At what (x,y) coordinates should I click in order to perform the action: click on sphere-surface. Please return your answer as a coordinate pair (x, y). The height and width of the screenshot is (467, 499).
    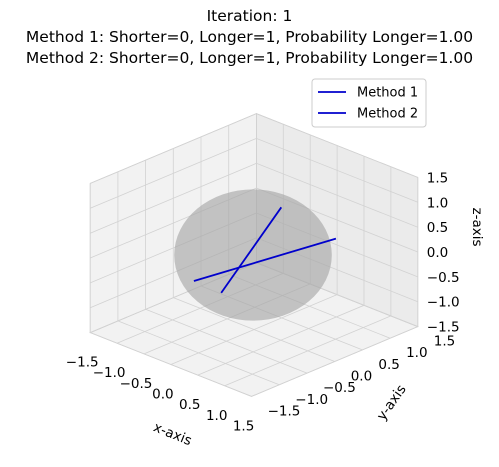
    Looking at the image, I should click on (253, 254).